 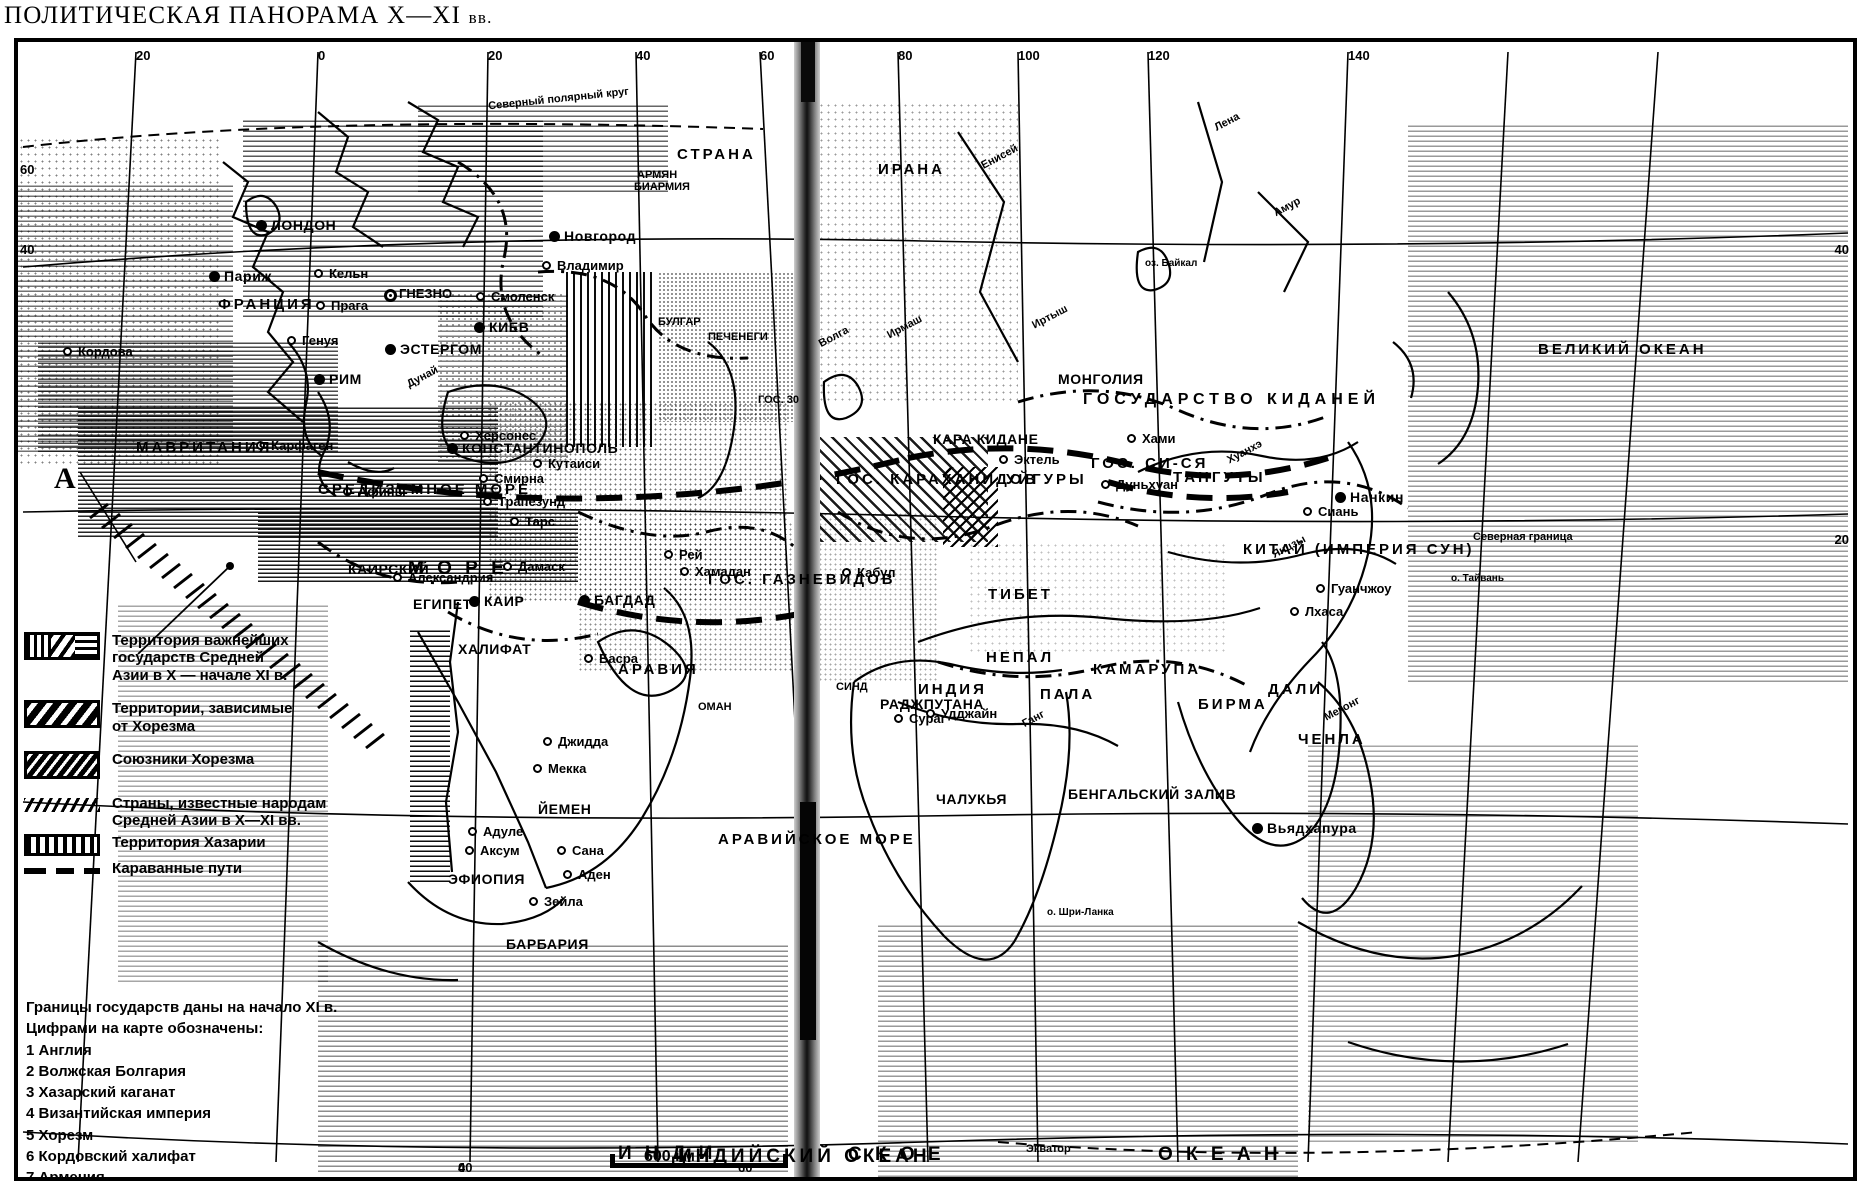 What do you see at coordinates (1523, 537) in the screenshot?
I see `region-label: Северная граница` at bounding box center [1523, 537].